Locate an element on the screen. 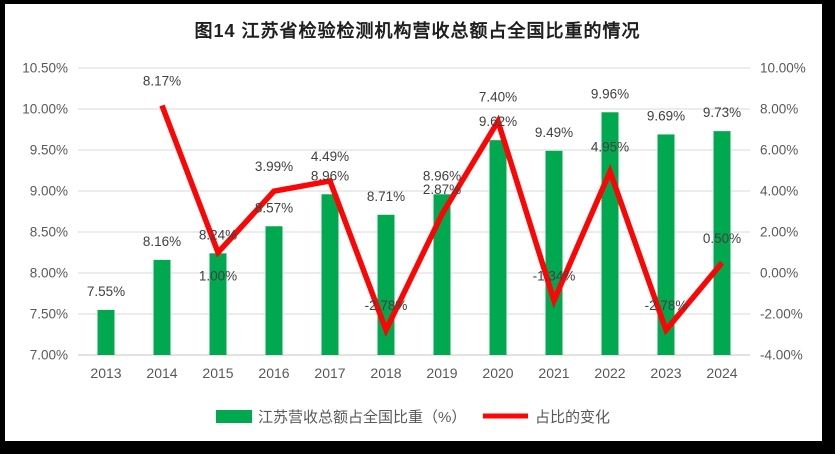 The width and height of the screenshot is (835, 454). x-axis-label: 2017 is located at coordinates (329, 373).